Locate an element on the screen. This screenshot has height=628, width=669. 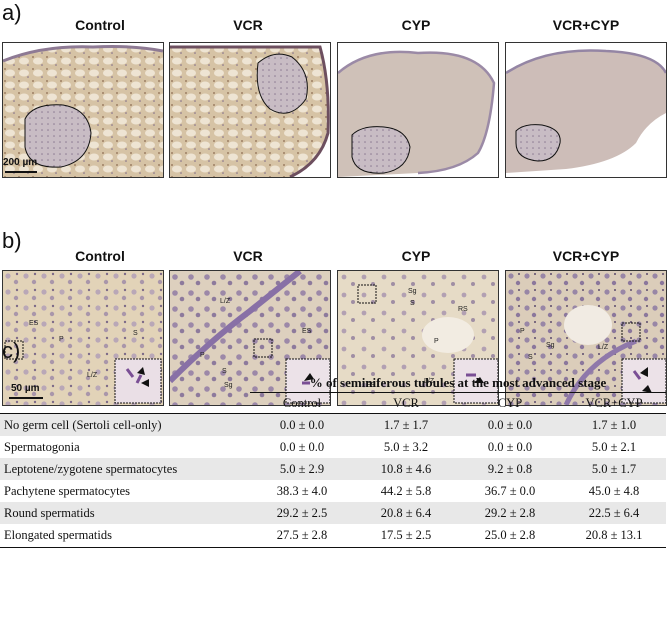
table-cell: 20.8 ± 6.4 is located at coordinates (406, 512).